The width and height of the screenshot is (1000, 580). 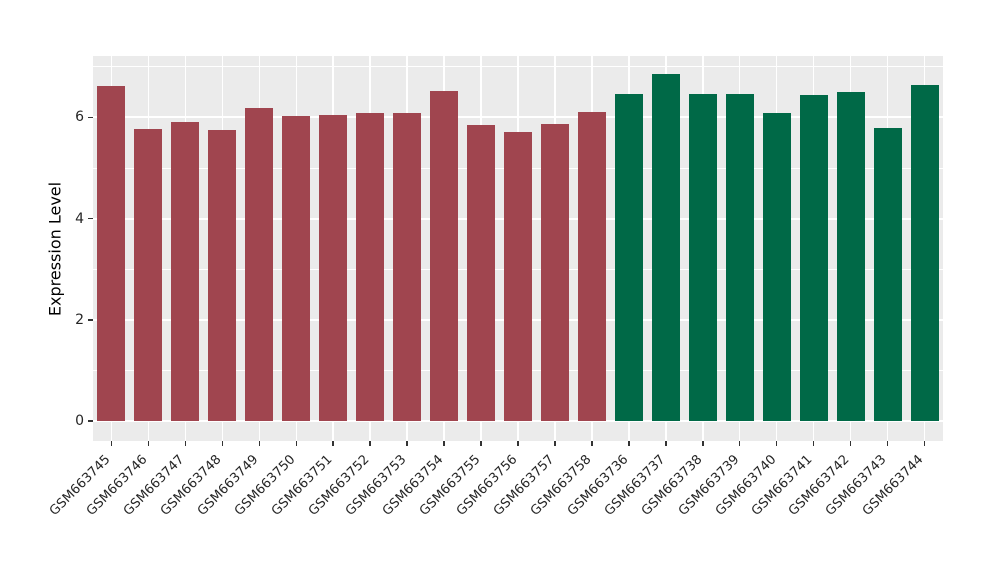 I want to click on x-tick-mark-GSM663749, so click(x=259, y=443).